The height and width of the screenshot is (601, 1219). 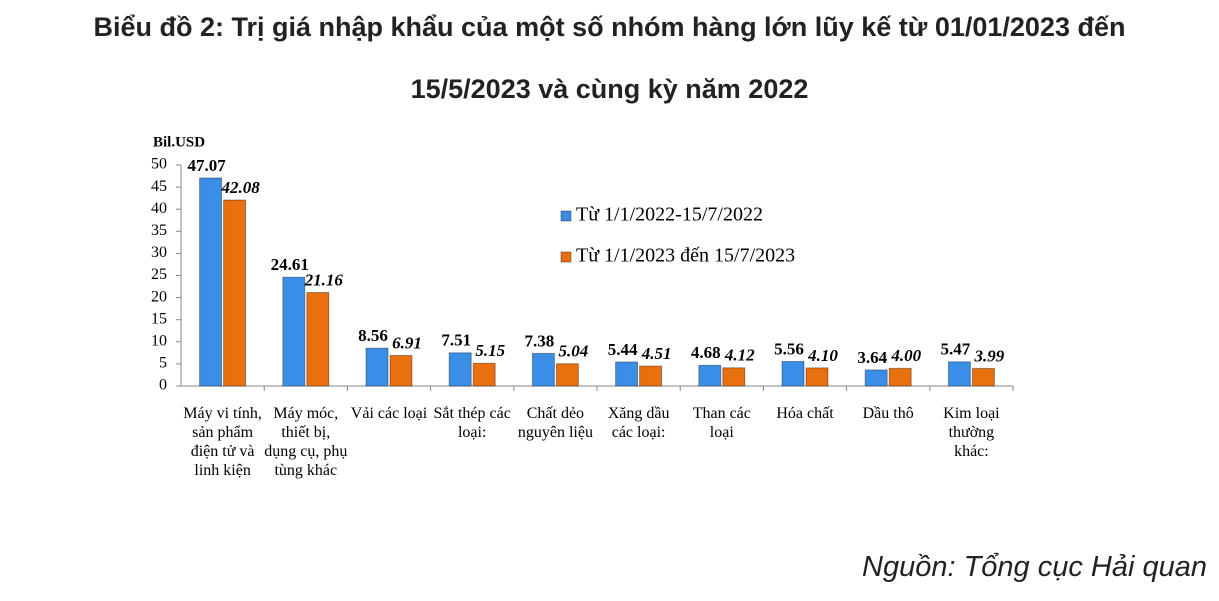 I want to click on y-tick-label: 10, so click(x=159, y=340).